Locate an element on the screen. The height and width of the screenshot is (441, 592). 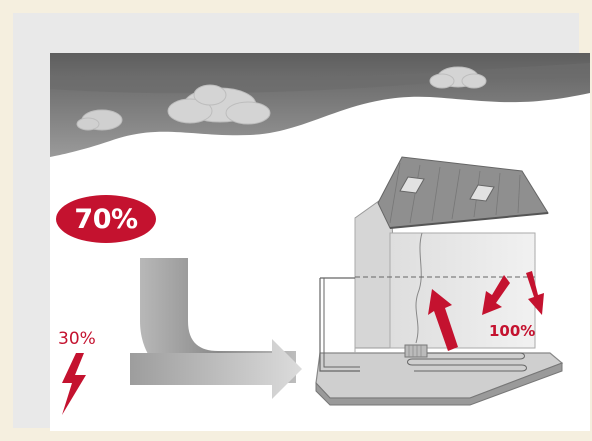
heat-unit is located at coordinates (416, 351).